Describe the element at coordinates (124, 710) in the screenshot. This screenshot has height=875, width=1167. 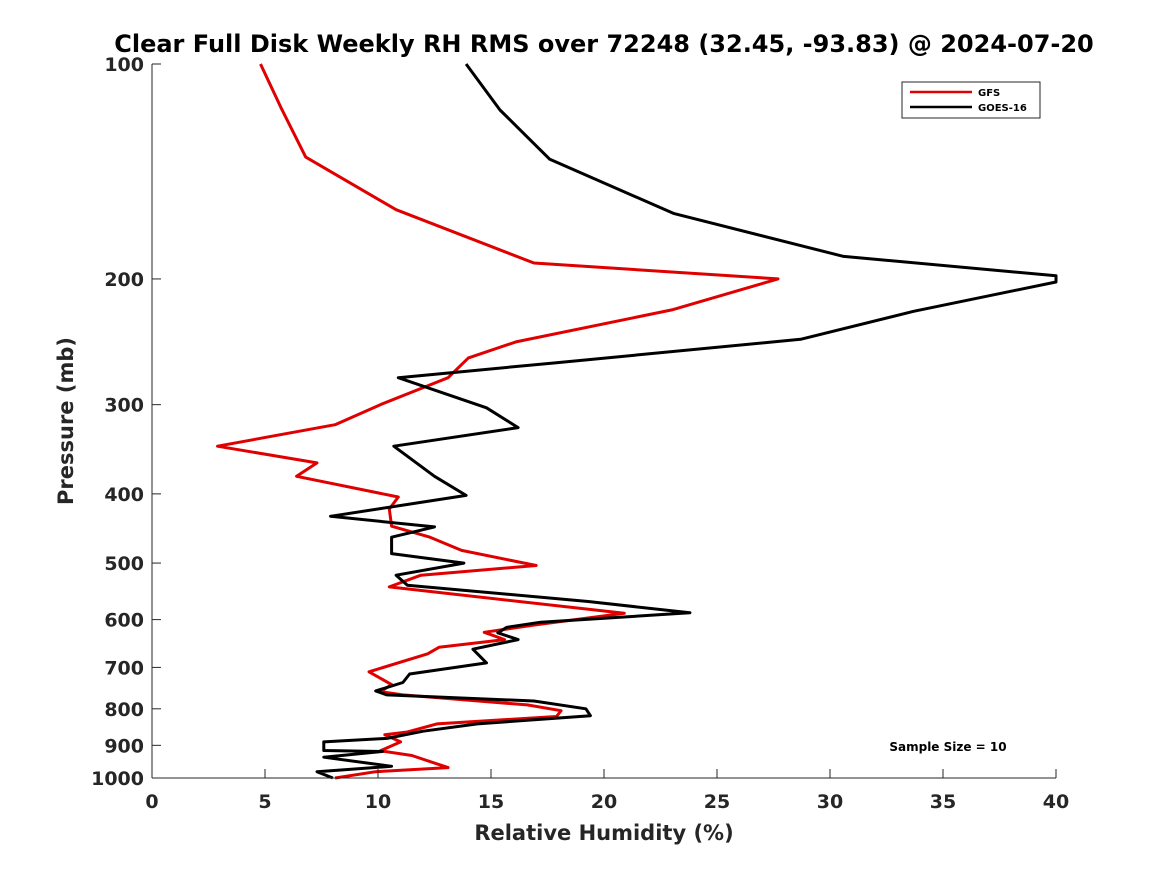
I see `y-tick-label: 800` at that location.